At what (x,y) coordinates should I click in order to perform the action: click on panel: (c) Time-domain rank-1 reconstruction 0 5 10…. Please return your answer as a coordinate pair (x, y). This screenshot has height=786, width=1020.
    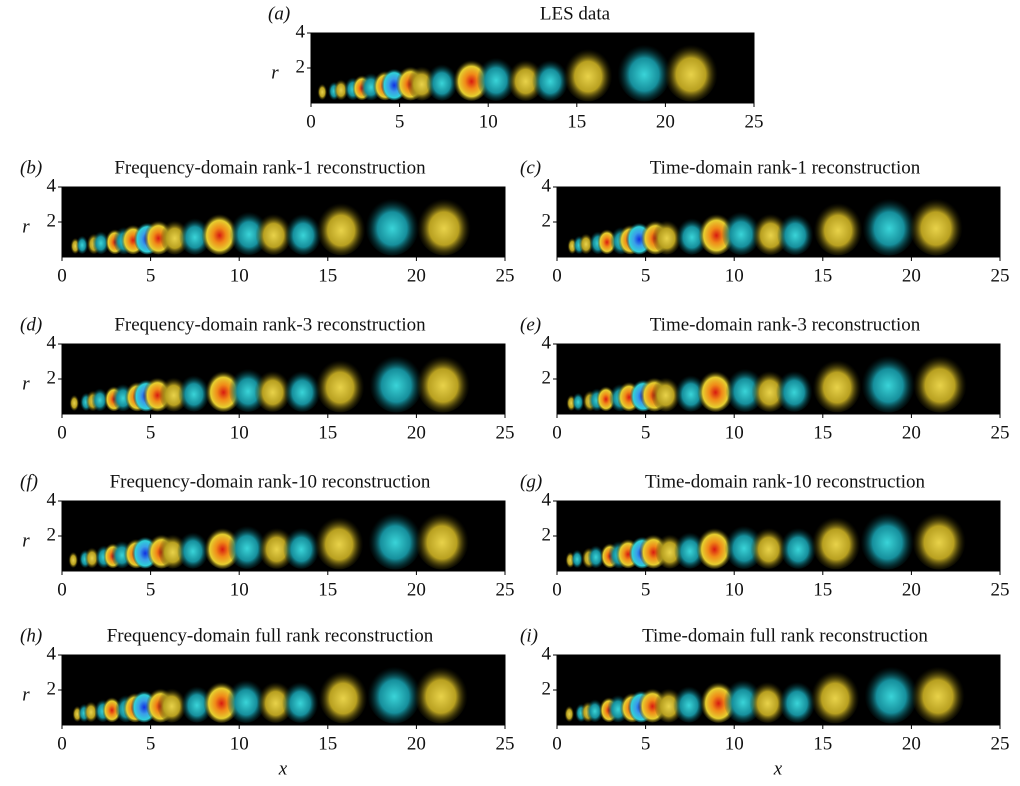
    Looking at the image, I should click on (765, 221).